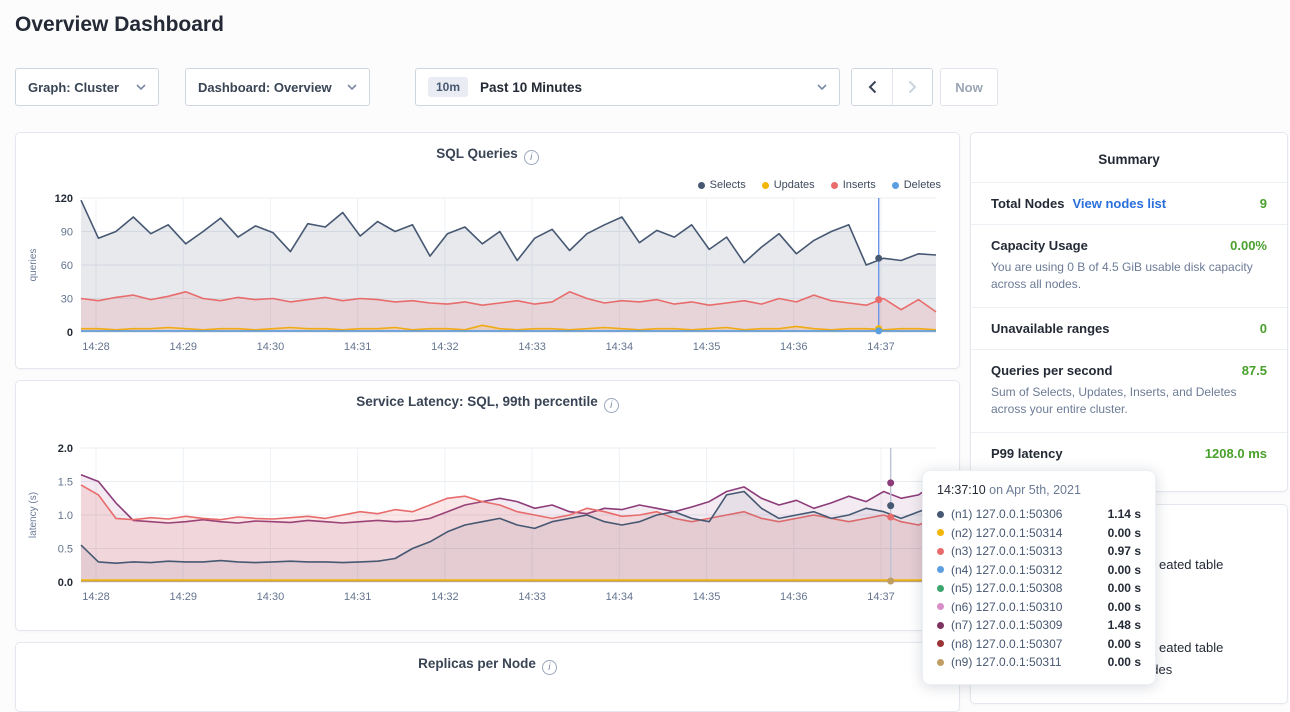  What do you see at coordinates (74, 87) in the screenshot?
I see `graph-dropdown-label: Graph: Cluster` at bounding box center [74, 87].